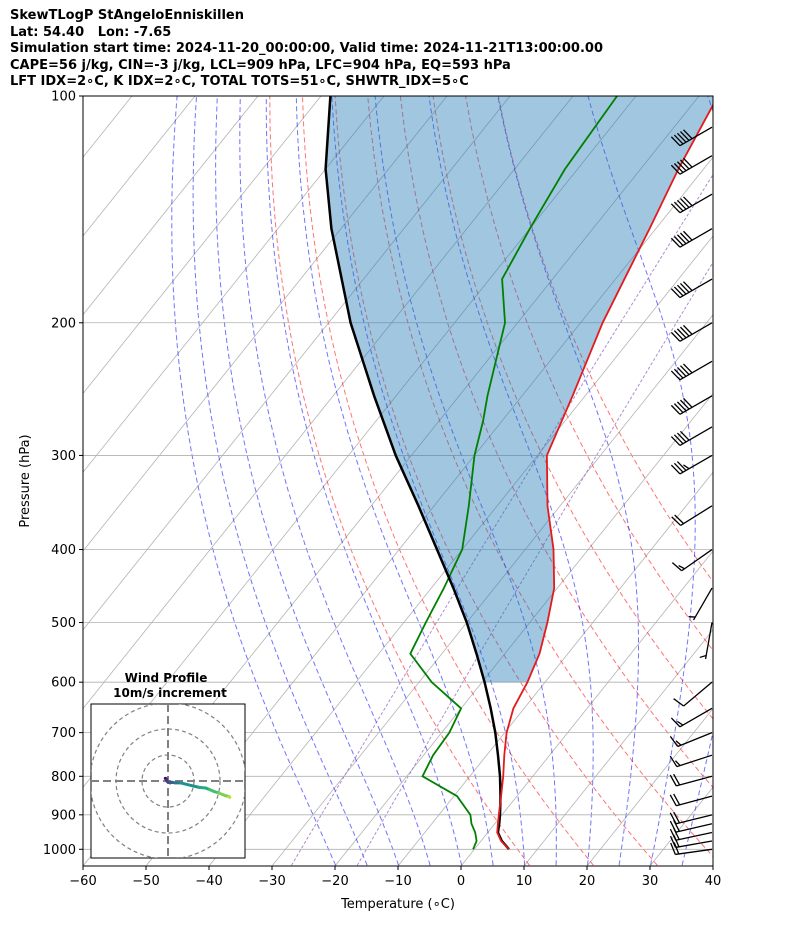 The width and height of the screenshot is (794, 937). What do you see at coordinates (650, 881) in the screenshot?
I see `x-tick-label: 30` at bounding box center [650, 881].